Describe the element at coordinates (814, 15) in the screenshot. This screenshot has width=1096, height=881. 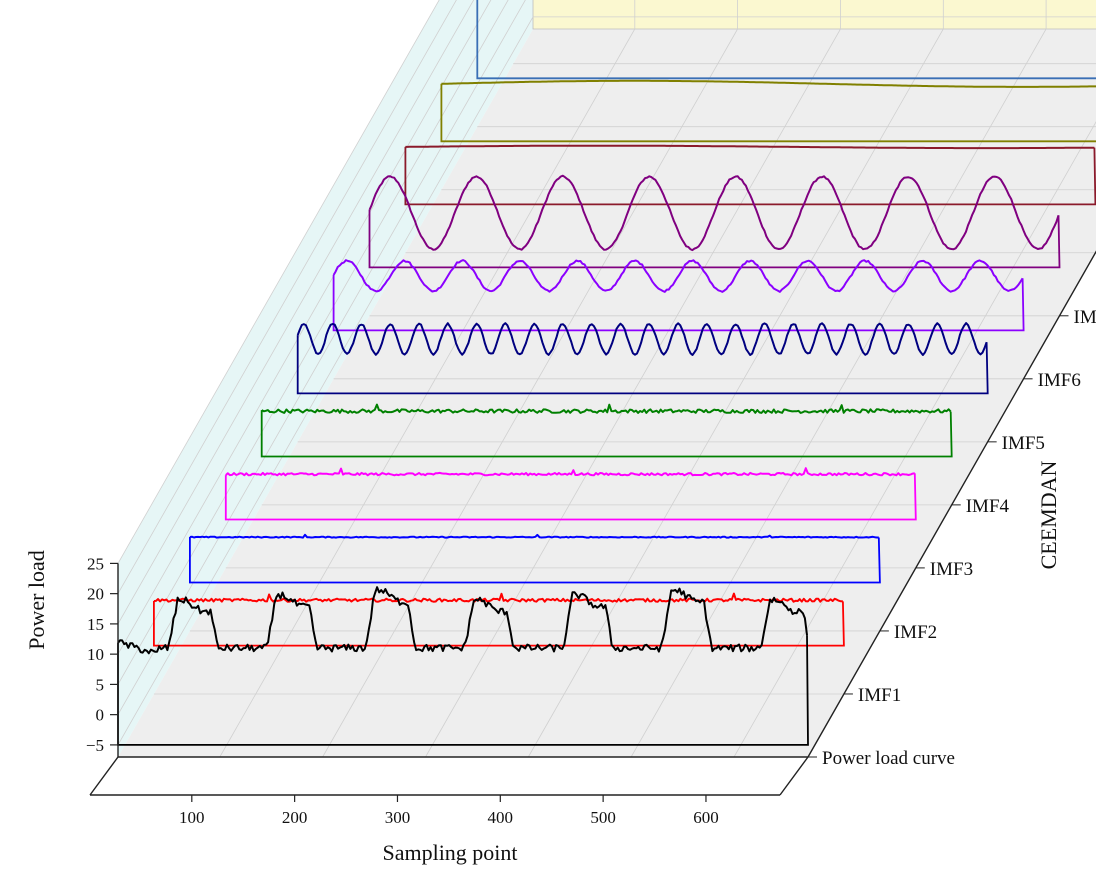
I see `back-wall-plane` at that location.